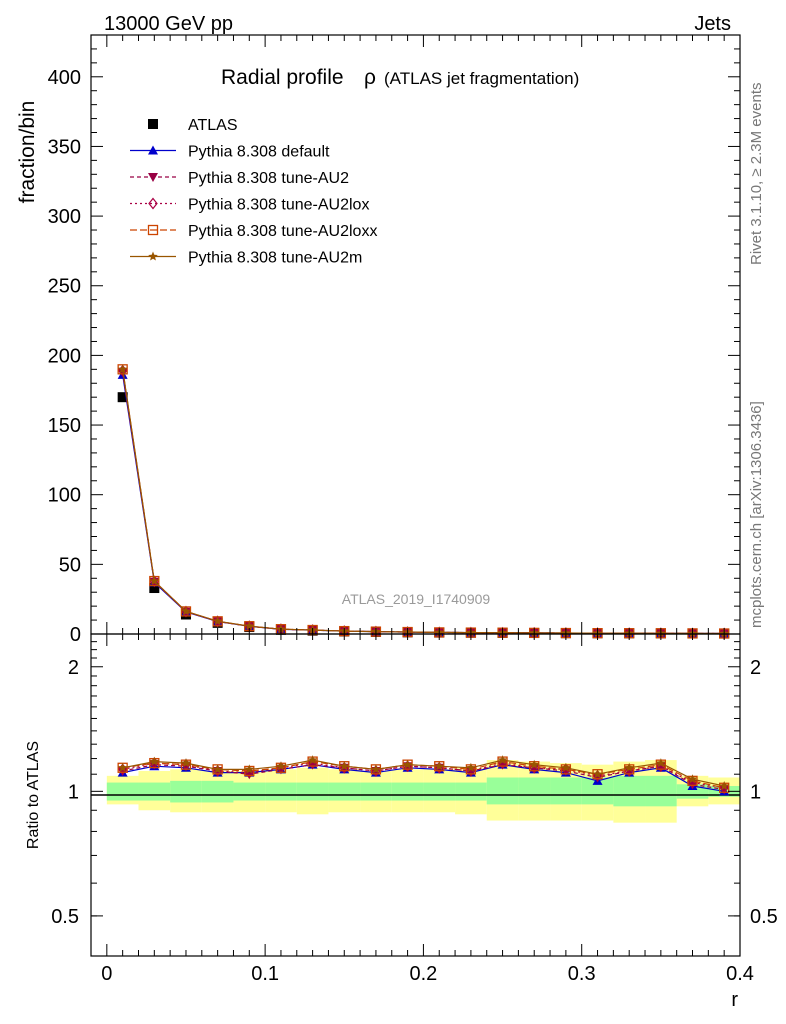  What do you see at coordinates (278, 205) in the screenshot?
I see `legend-label: Pythia 8.308 tune-AU2lox` at bounding box center [278, 205].